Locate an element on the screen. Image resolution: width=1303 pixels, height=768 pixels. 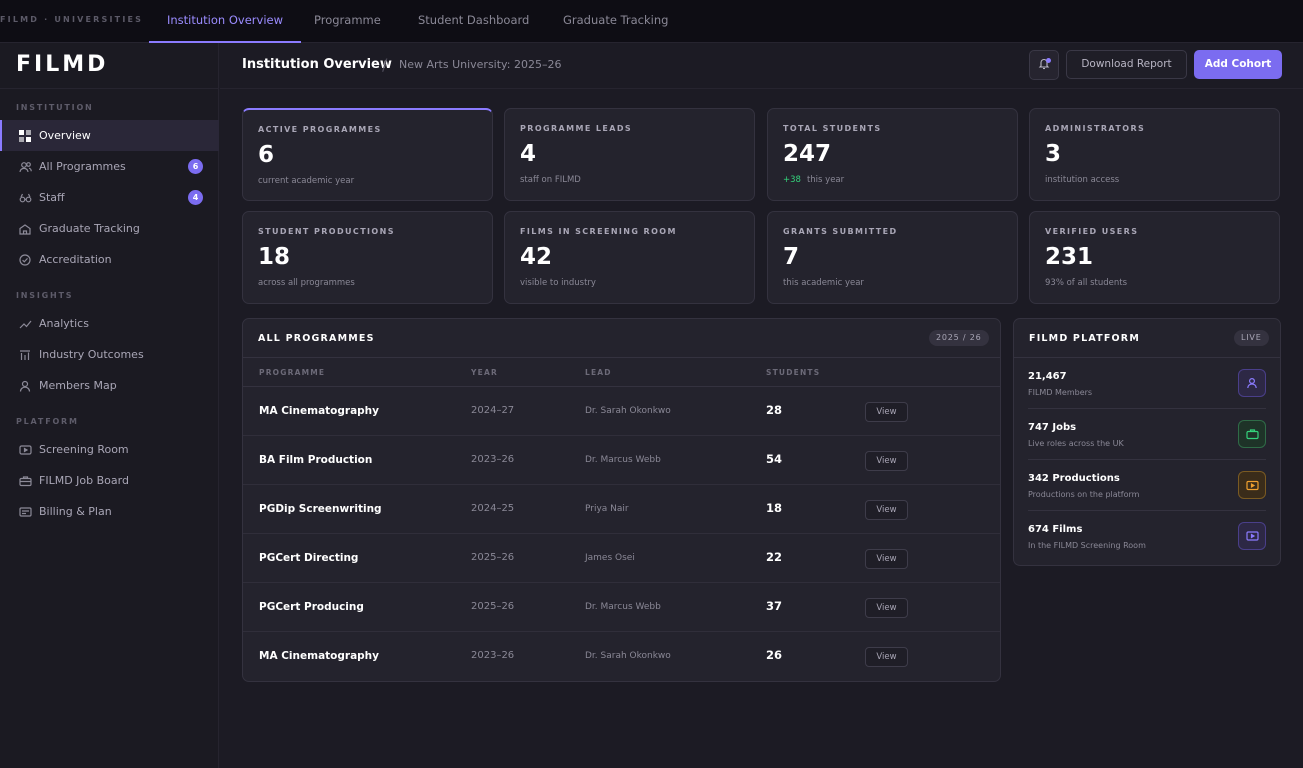
stat-label: ACTIVE PROGRAMMES is located at coordinates (320, 129).